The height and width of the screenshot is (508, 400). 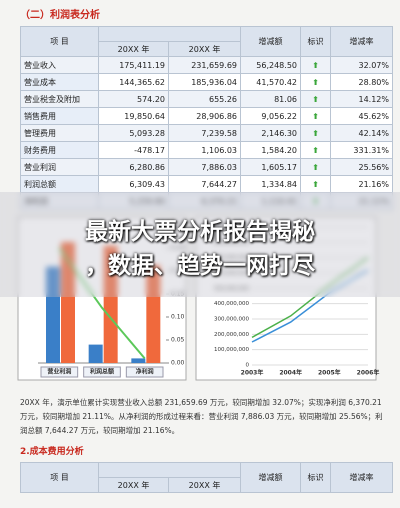 I want to click on table-cell: 28,906.86, so click(x=204, y=116).